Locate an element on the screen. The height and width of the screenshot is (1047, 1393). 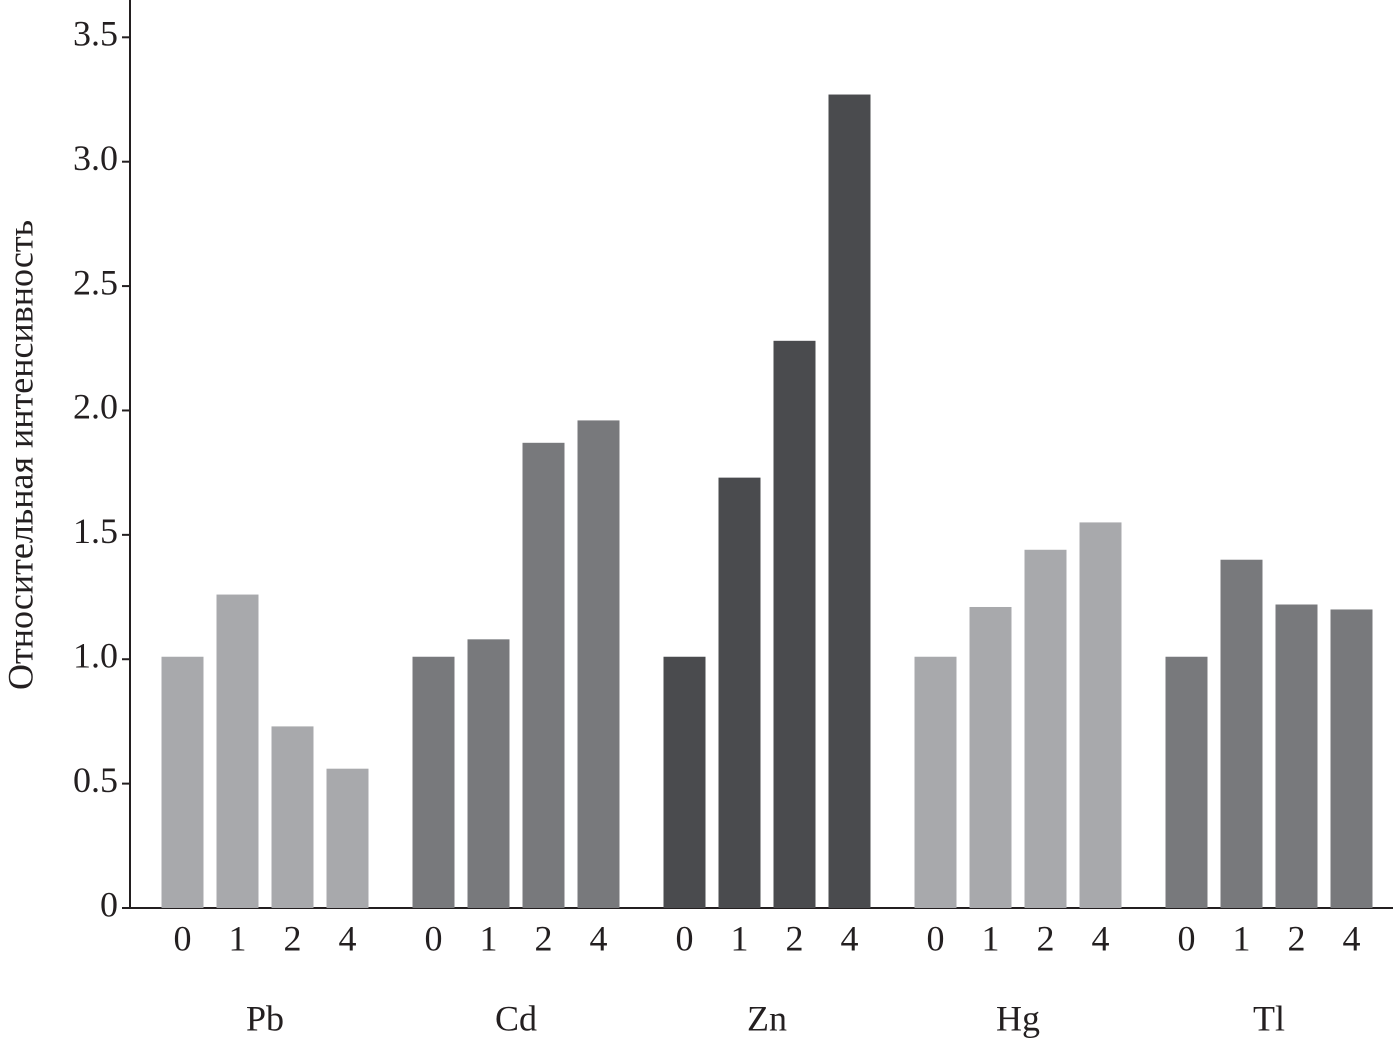
y-tick-label: 3.5 is located at coordinates (95, 34).